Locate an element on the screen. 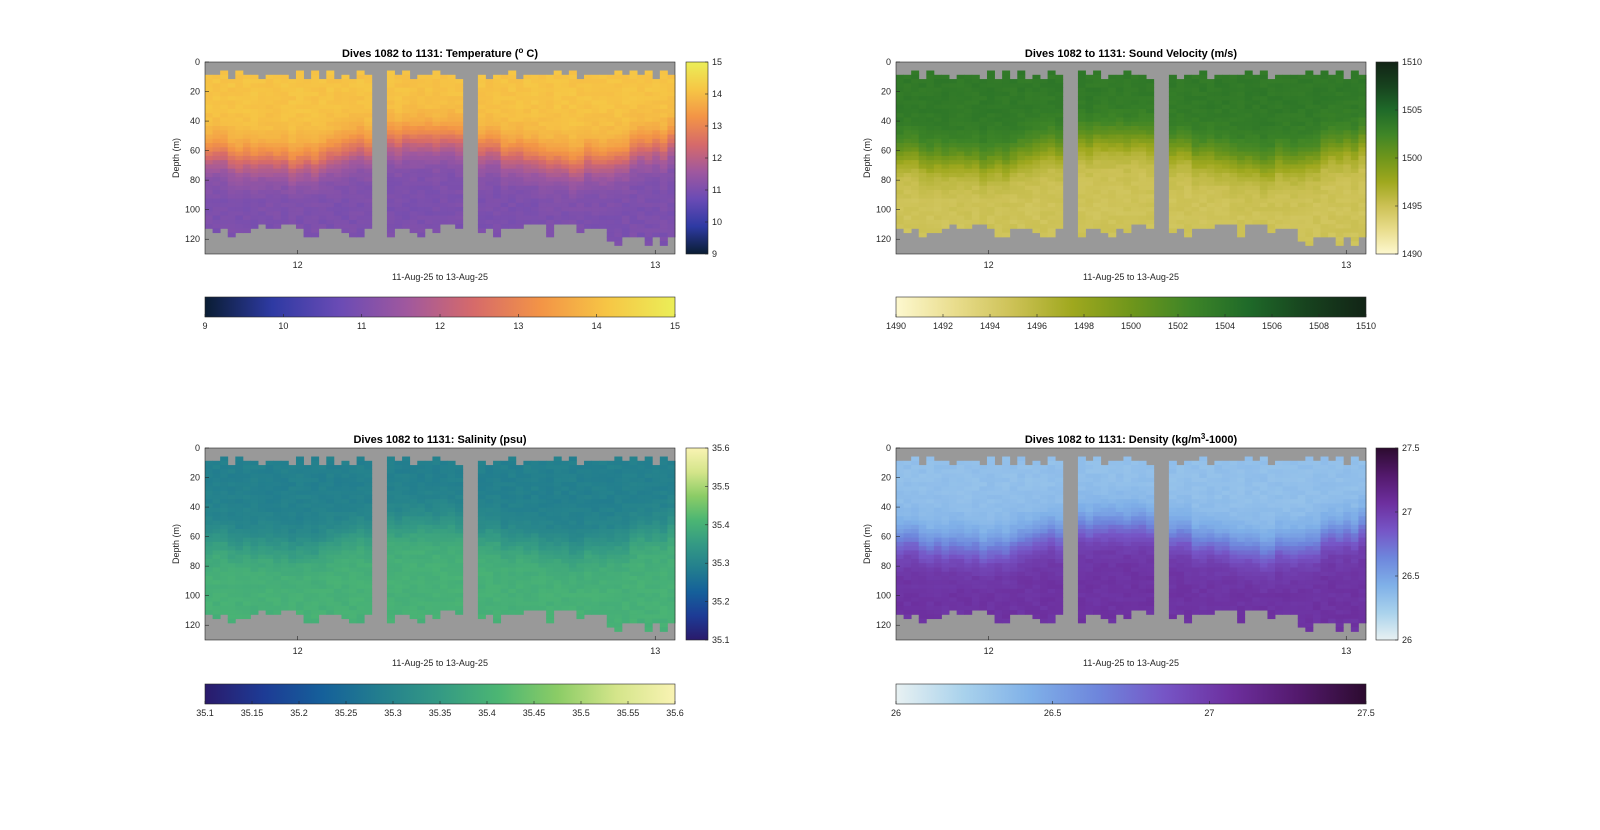 This screenshot has width=1600, height=830. y-tick-label: 40 is located at coordinates (886, 121).